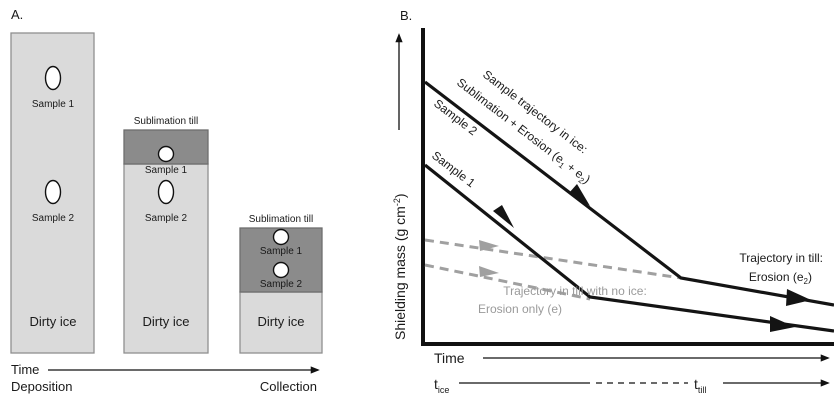  Describe the element at coordinates (281, 251) in the screenshot. I see `sample-1-label-col3: Sample 1` at that location.